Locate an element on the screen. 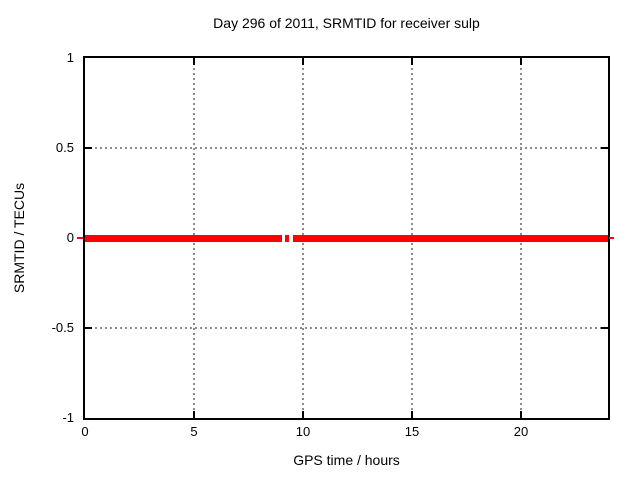 The height and width of the screenshot is (480, 640). y-tick-label: -0.5 is located at coordinates (62, 327).